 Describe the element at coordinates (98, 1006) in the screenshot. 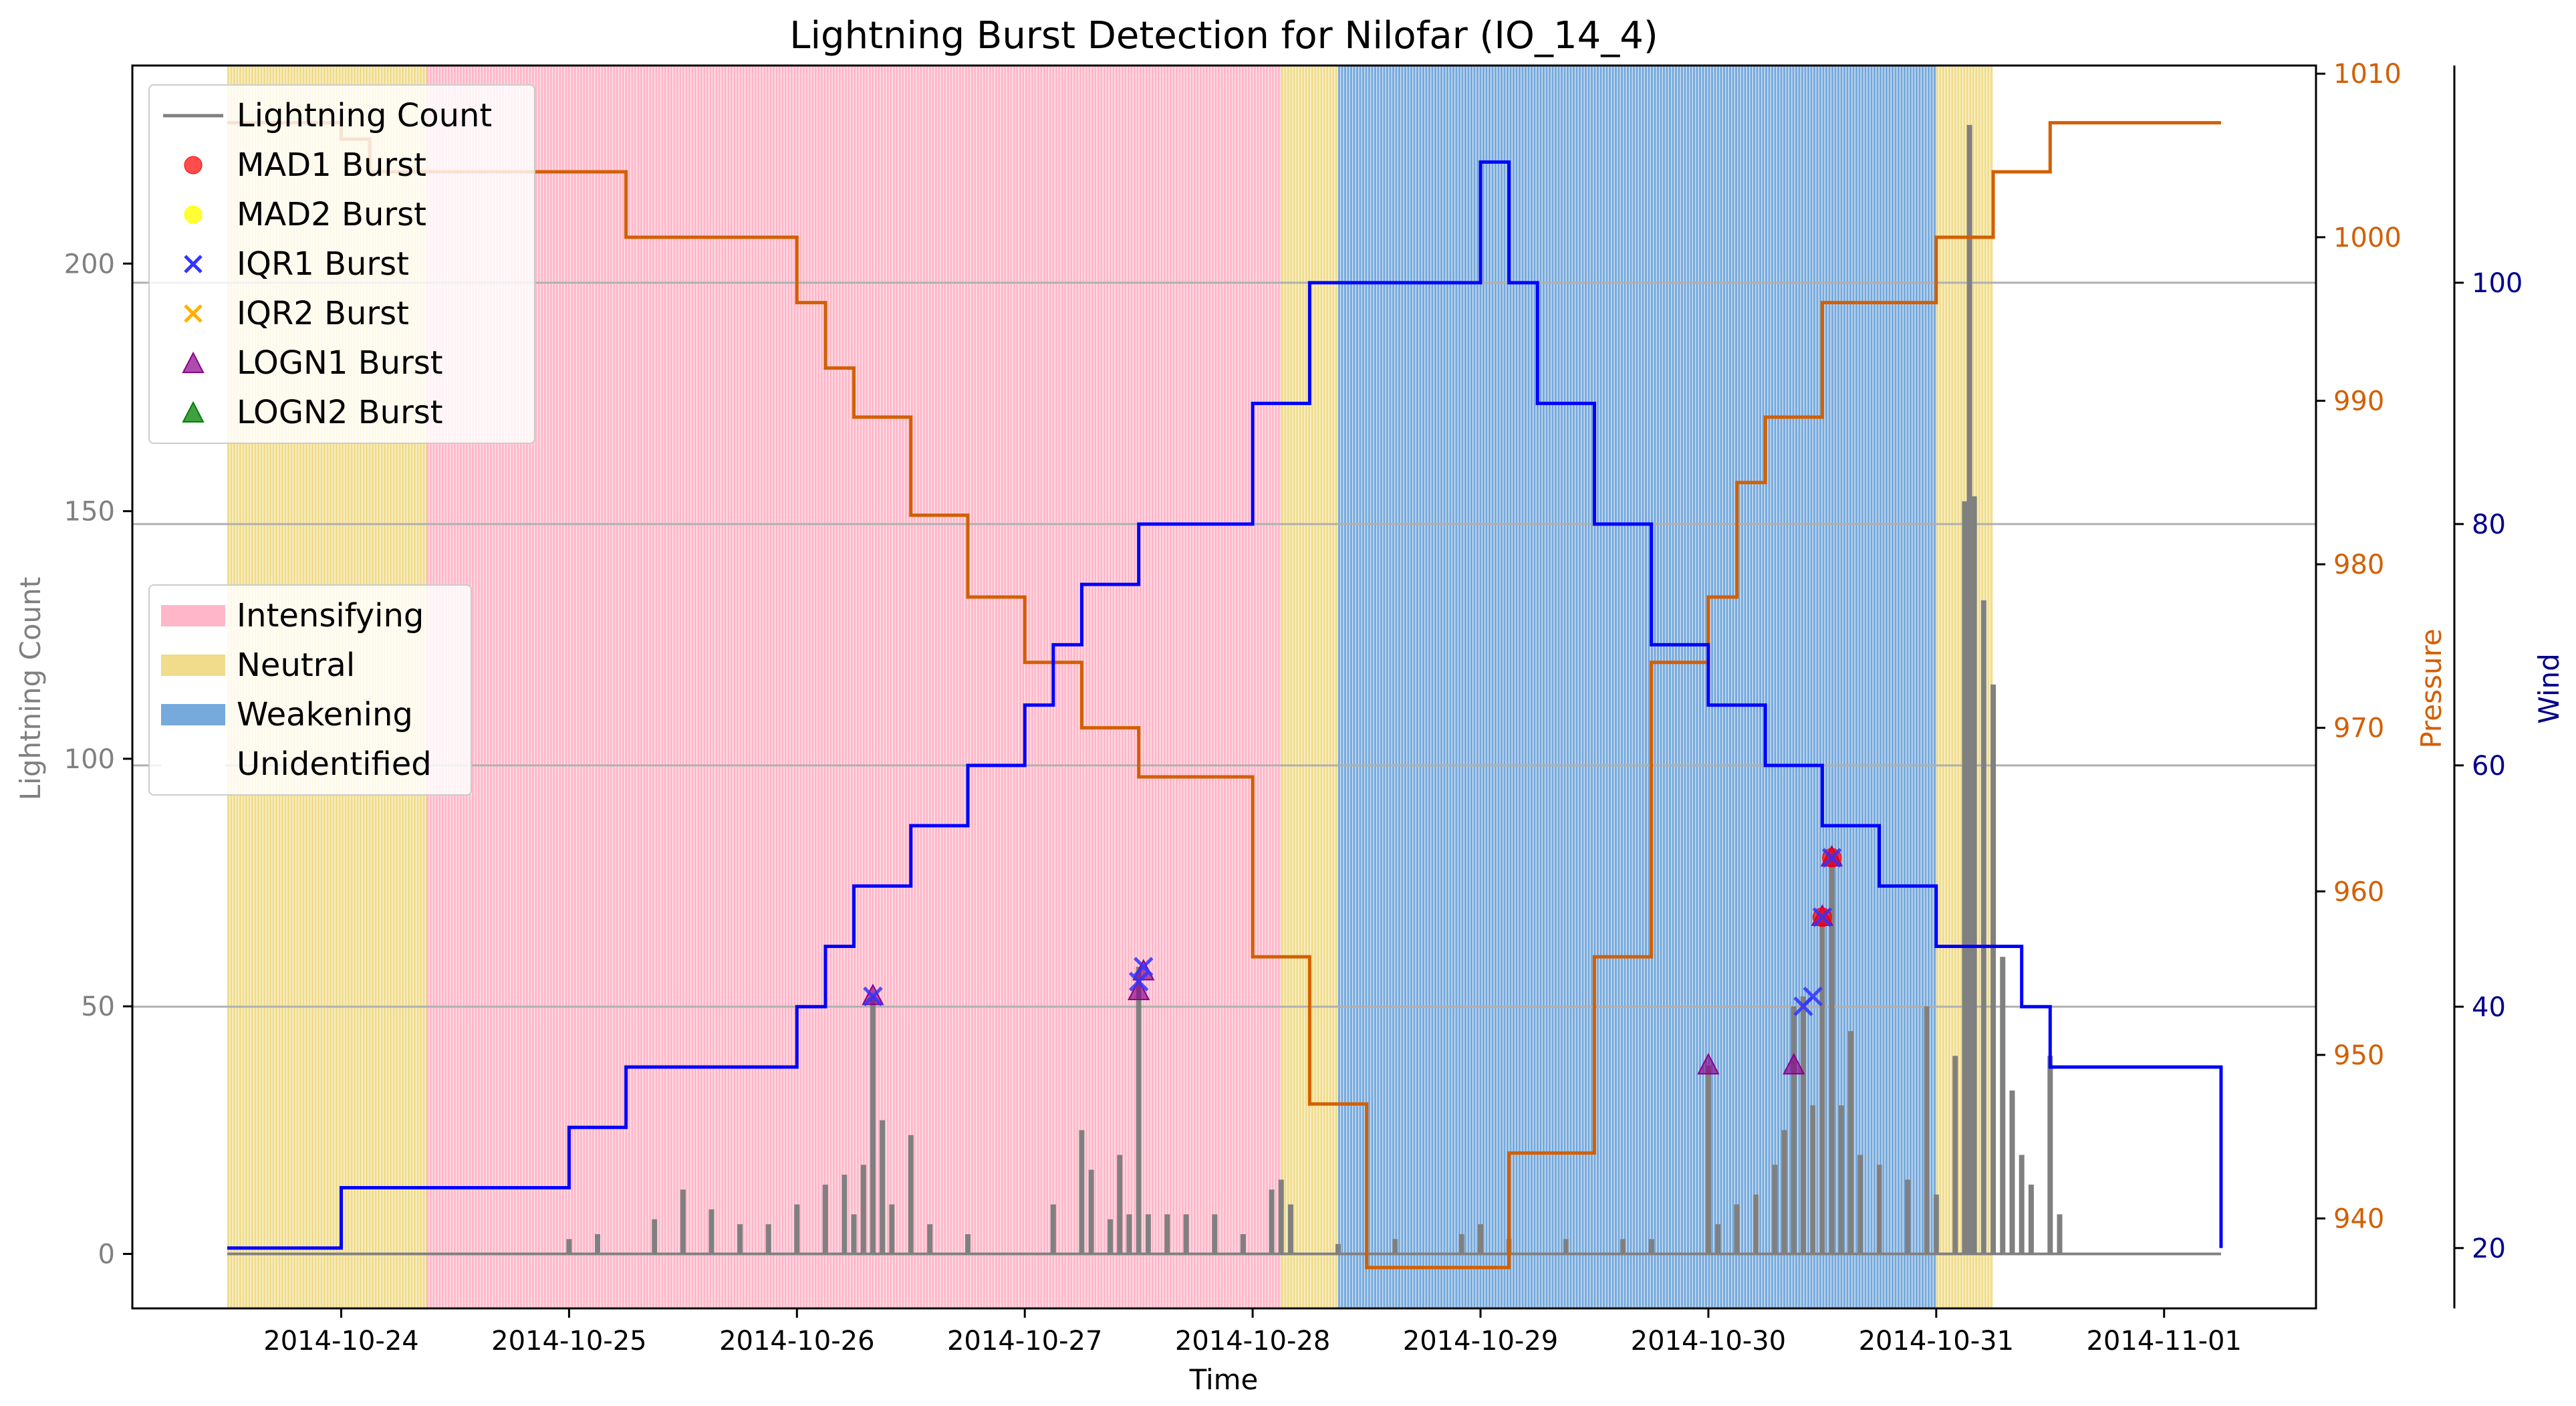

I see `y-tick-label: 50` at that location.